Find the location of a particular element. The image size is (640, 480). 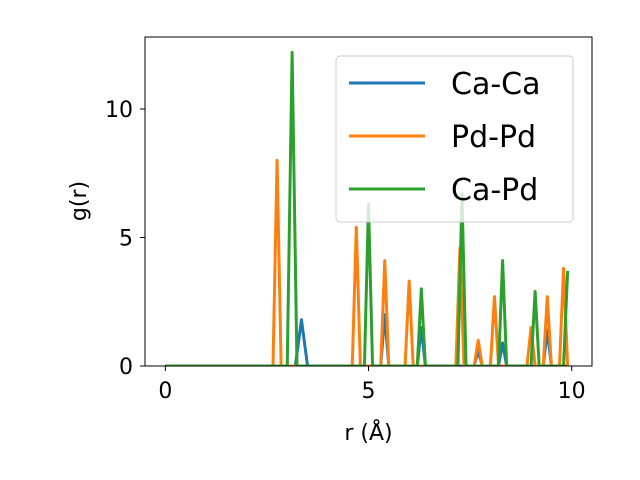

legend-label-pd-pd: Pd-Pd is located at coordinates (493, 137).